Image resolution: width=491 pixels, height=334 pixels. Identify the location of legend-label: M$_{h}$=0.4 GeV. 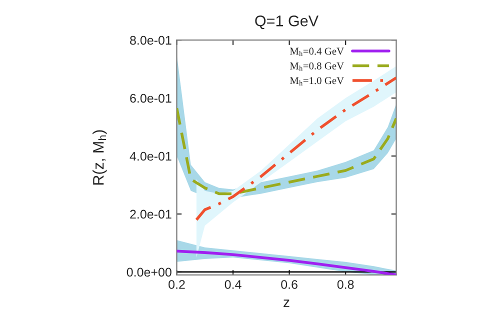
(317, 52).